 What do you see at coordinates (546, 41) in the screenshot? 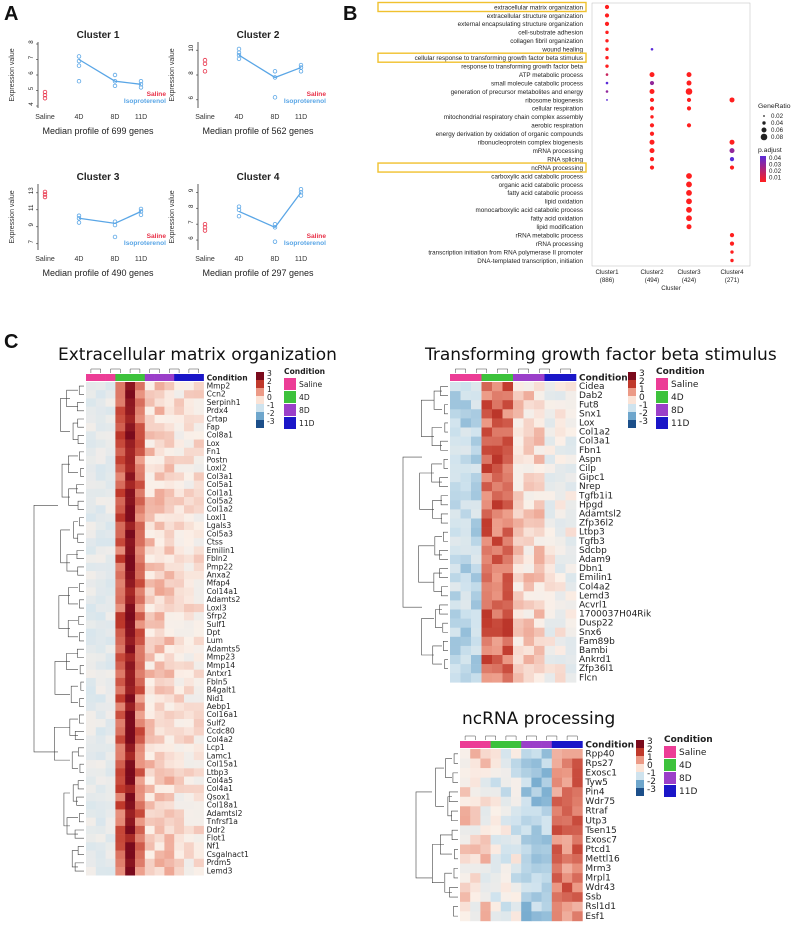
I see `go-term-label: collagen fibril organization` at bounding box center [546, 41].